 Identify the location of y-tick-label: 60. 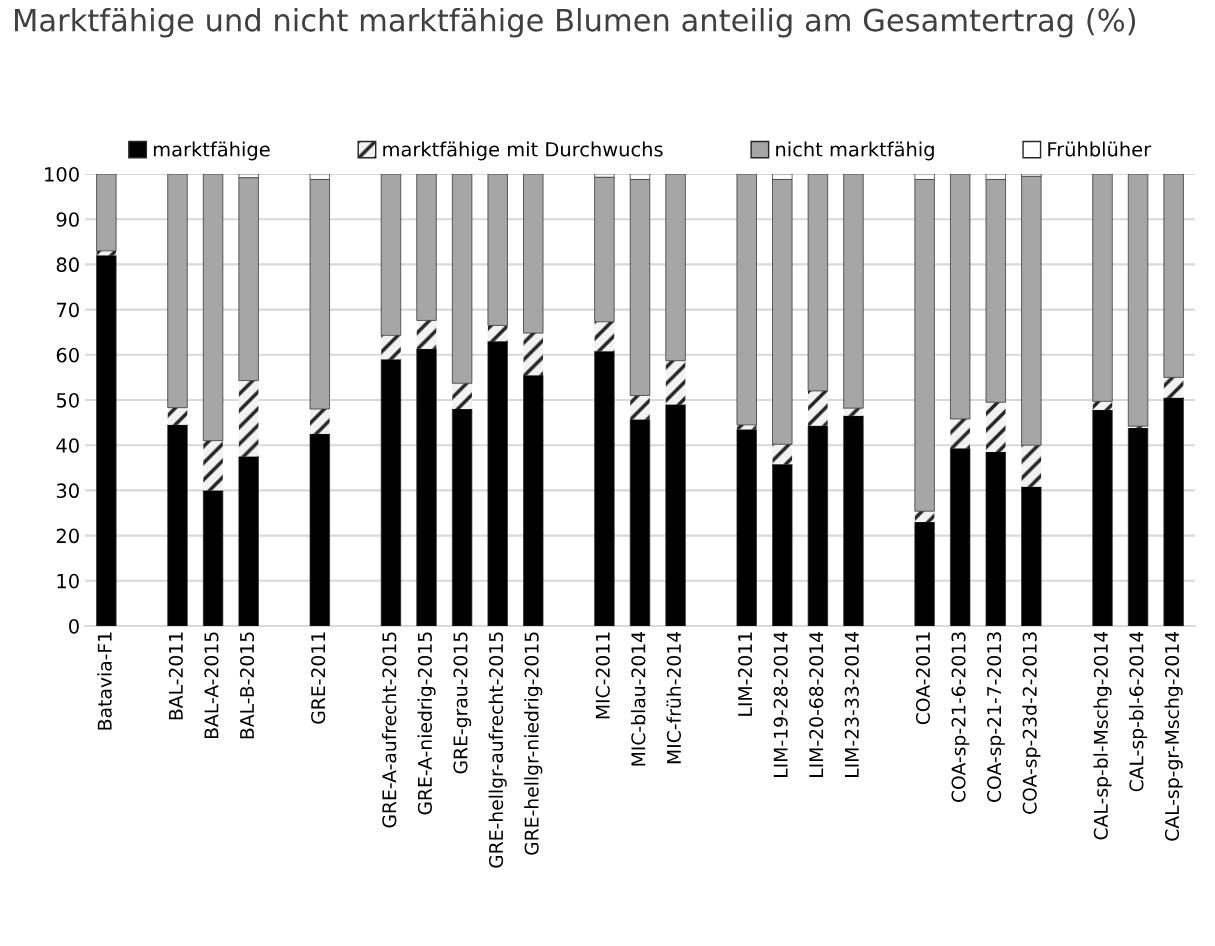
(67, 355).